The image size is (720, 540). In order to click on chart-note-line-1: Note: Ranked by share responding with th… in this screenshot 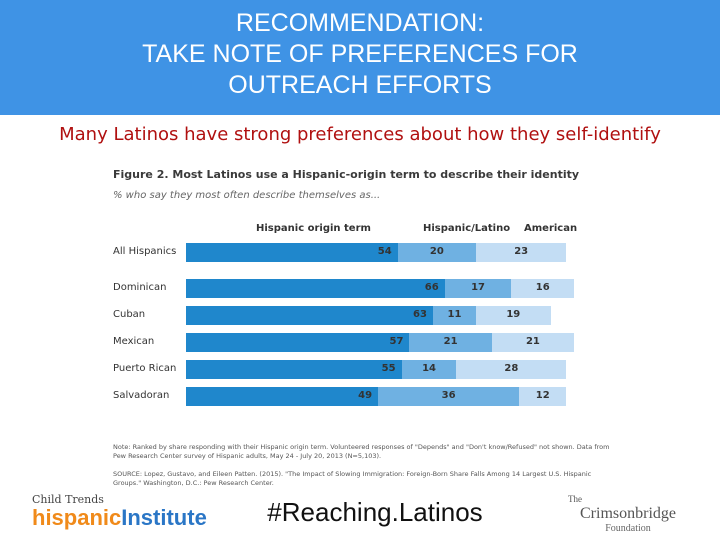, I will do `click(361, 447)`.